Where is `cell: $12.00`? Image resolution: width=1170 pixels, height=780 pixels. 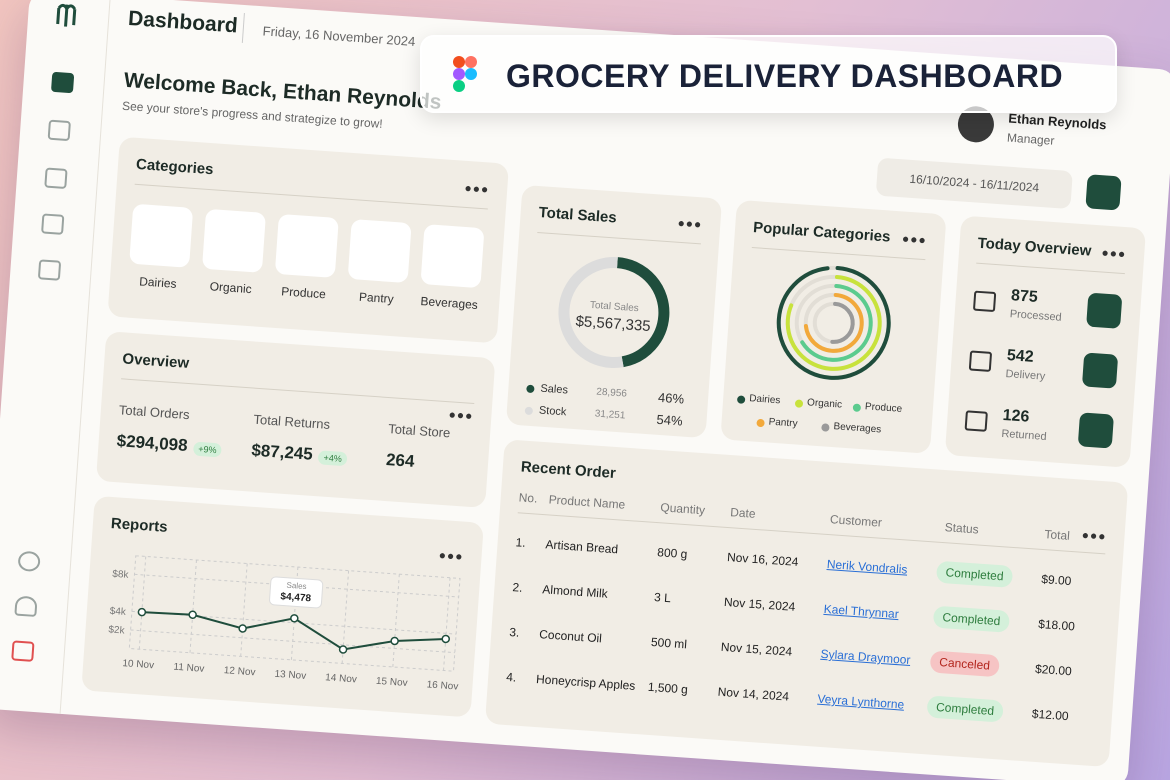
cell: $12.00 is located at coordinates (1050, 715).